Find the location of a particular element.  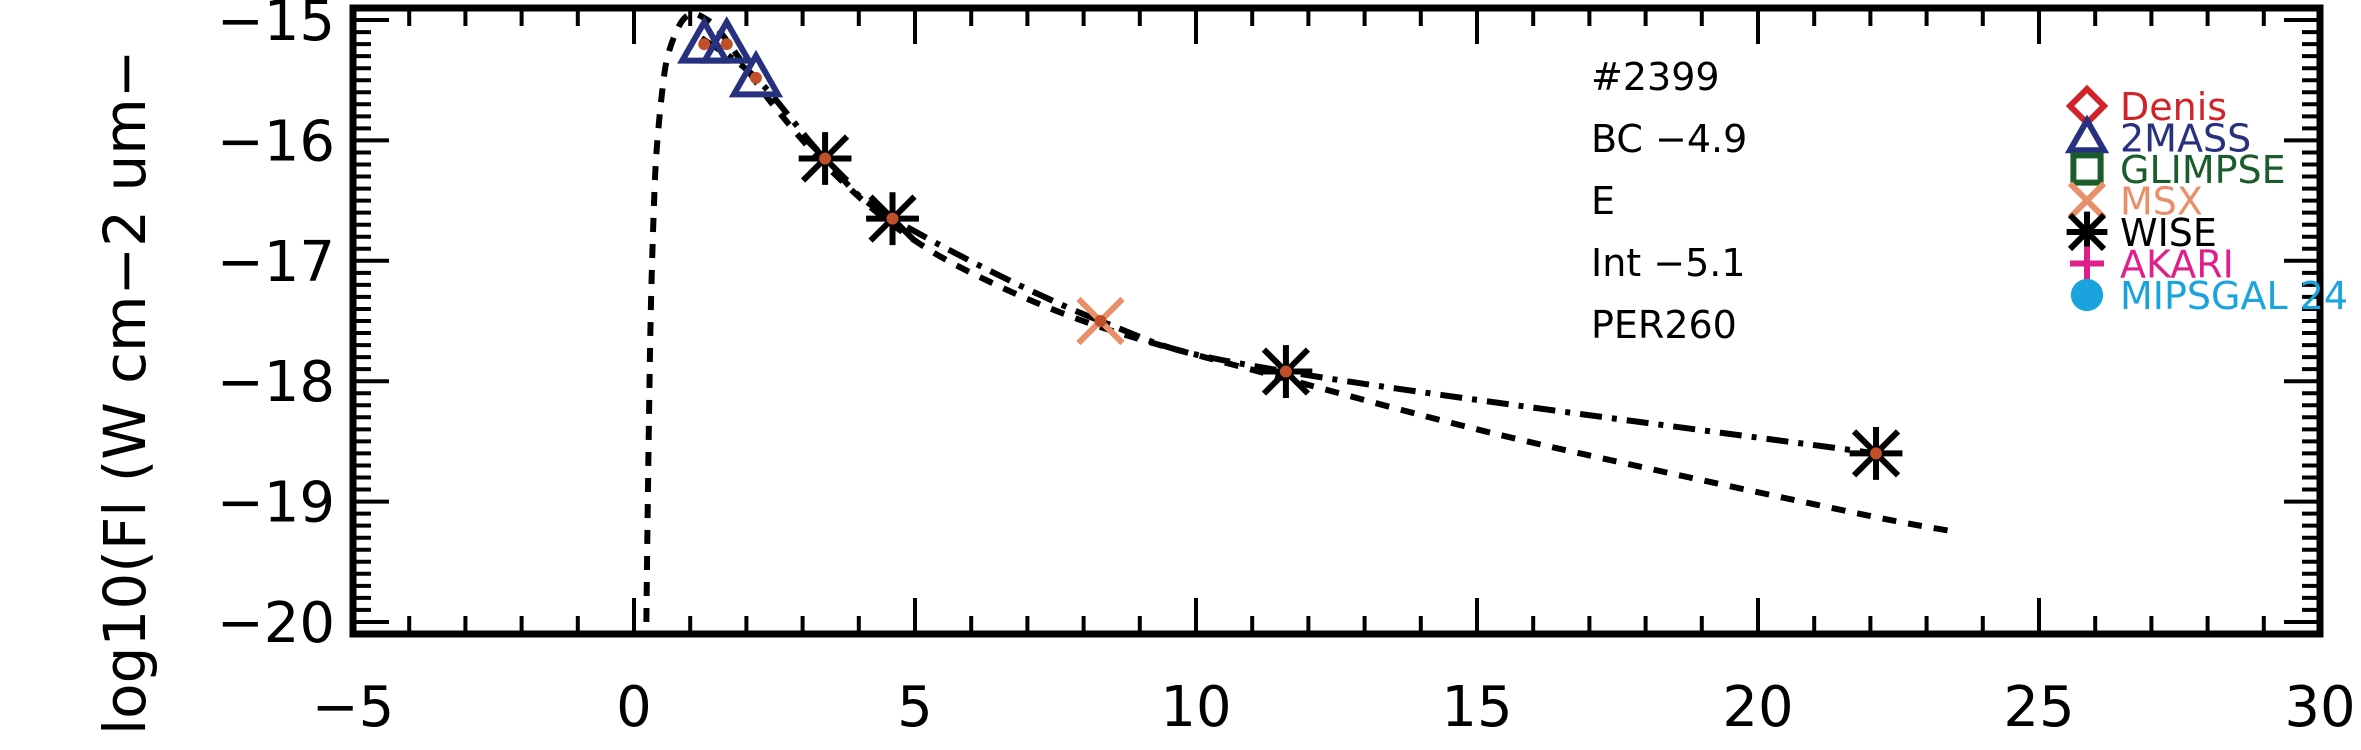

x-tick-label: −5 is located at coordinates (353, 707).